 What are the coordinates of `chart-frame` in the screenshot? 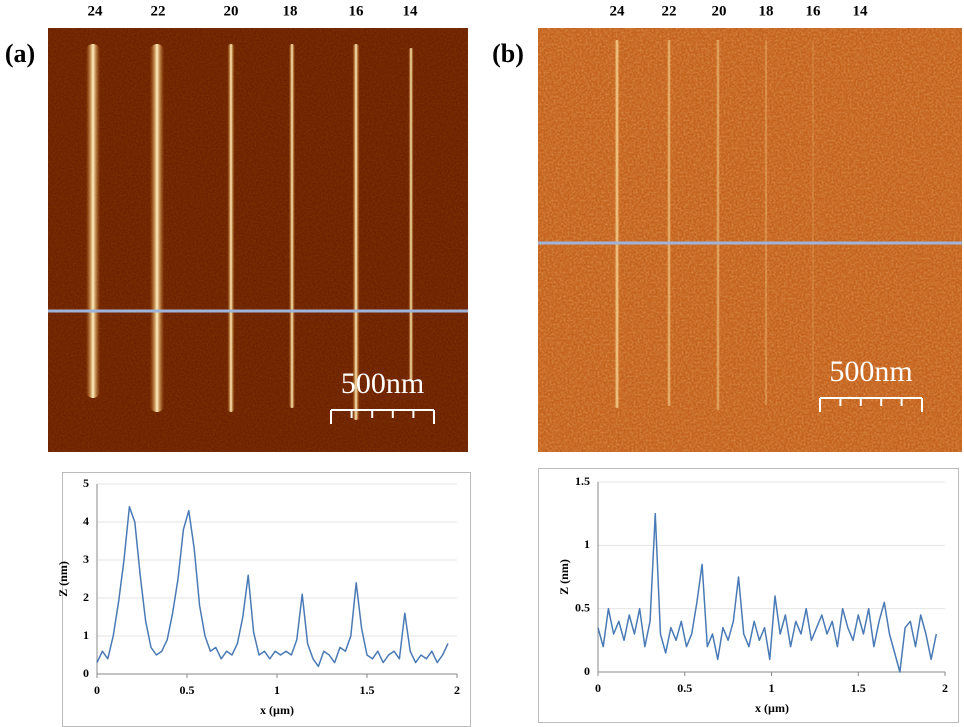 It's located at (266, 599).